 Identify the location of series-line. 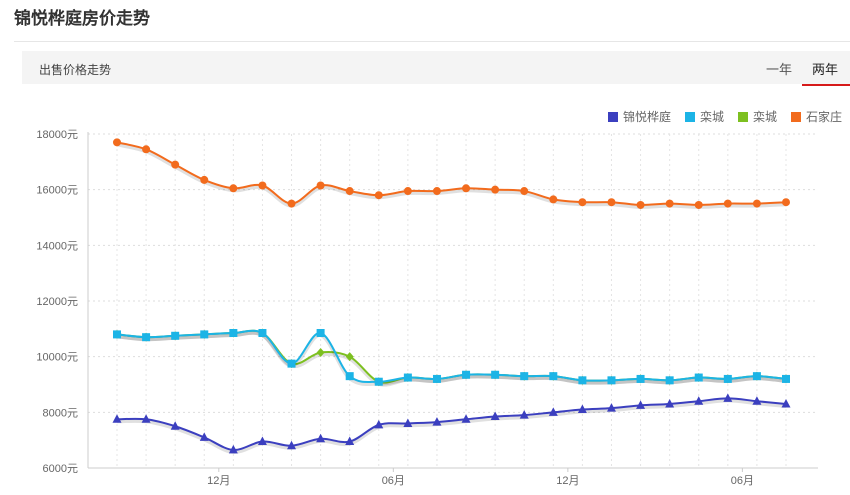
(451, 356).